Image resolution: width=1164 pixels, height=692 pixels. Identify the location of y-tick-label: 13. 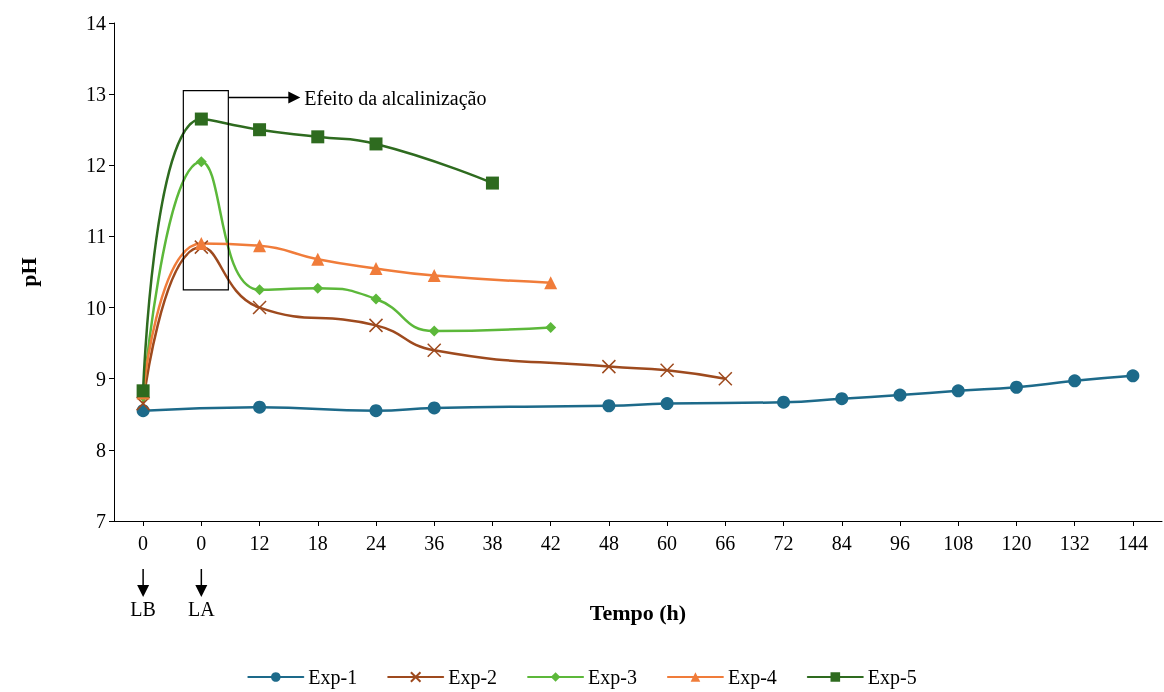
(96, 94).